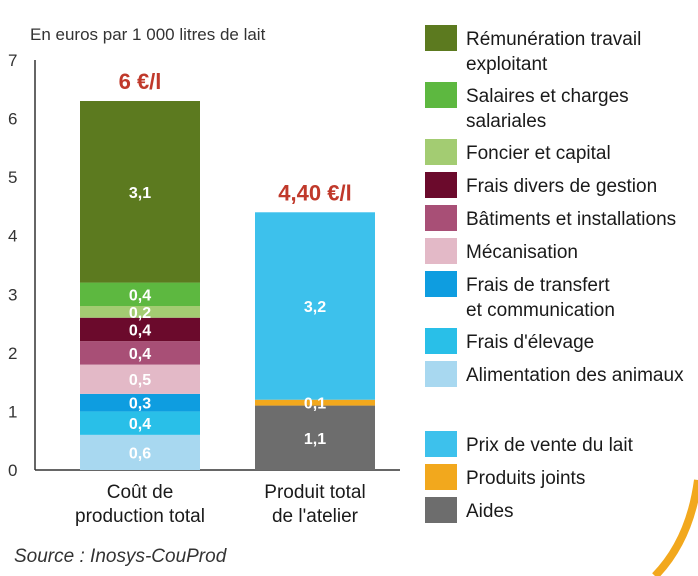 The width and height of the screenshot is (698, 576). Describe the element at coordinates (553, 52) in the screenshot. I see `legend-label: Rémunération travail exploitant` at that location.